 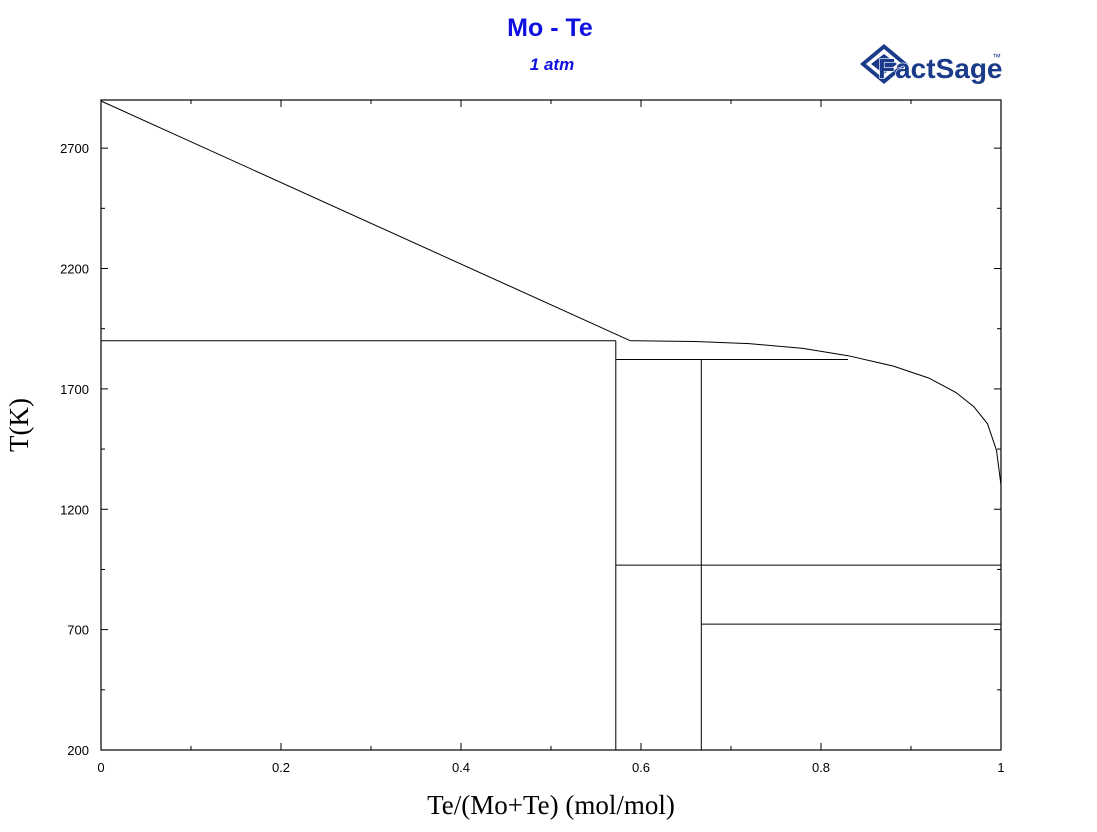 What do you see at coordinates (641, 767) in the screenshot?
I see `x-tick-label: 0.6` at bounding box center [641, 767].